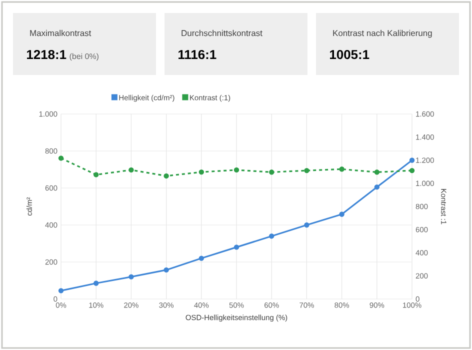 This screenshot has width=472, height=350. What do you see at coordinates (46, 55) in the screenshot?
I see `text: 1218:1` at bounding box center [46, 55].